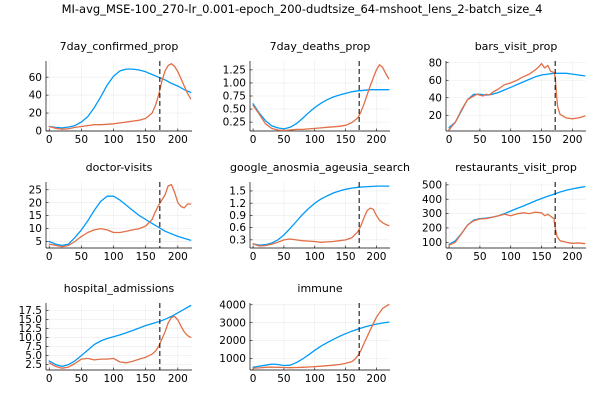  What do you see at coordinates (232, 359) in the screenshot?
I see `y-tick-label: 1000` at bounding box center [232, 359].